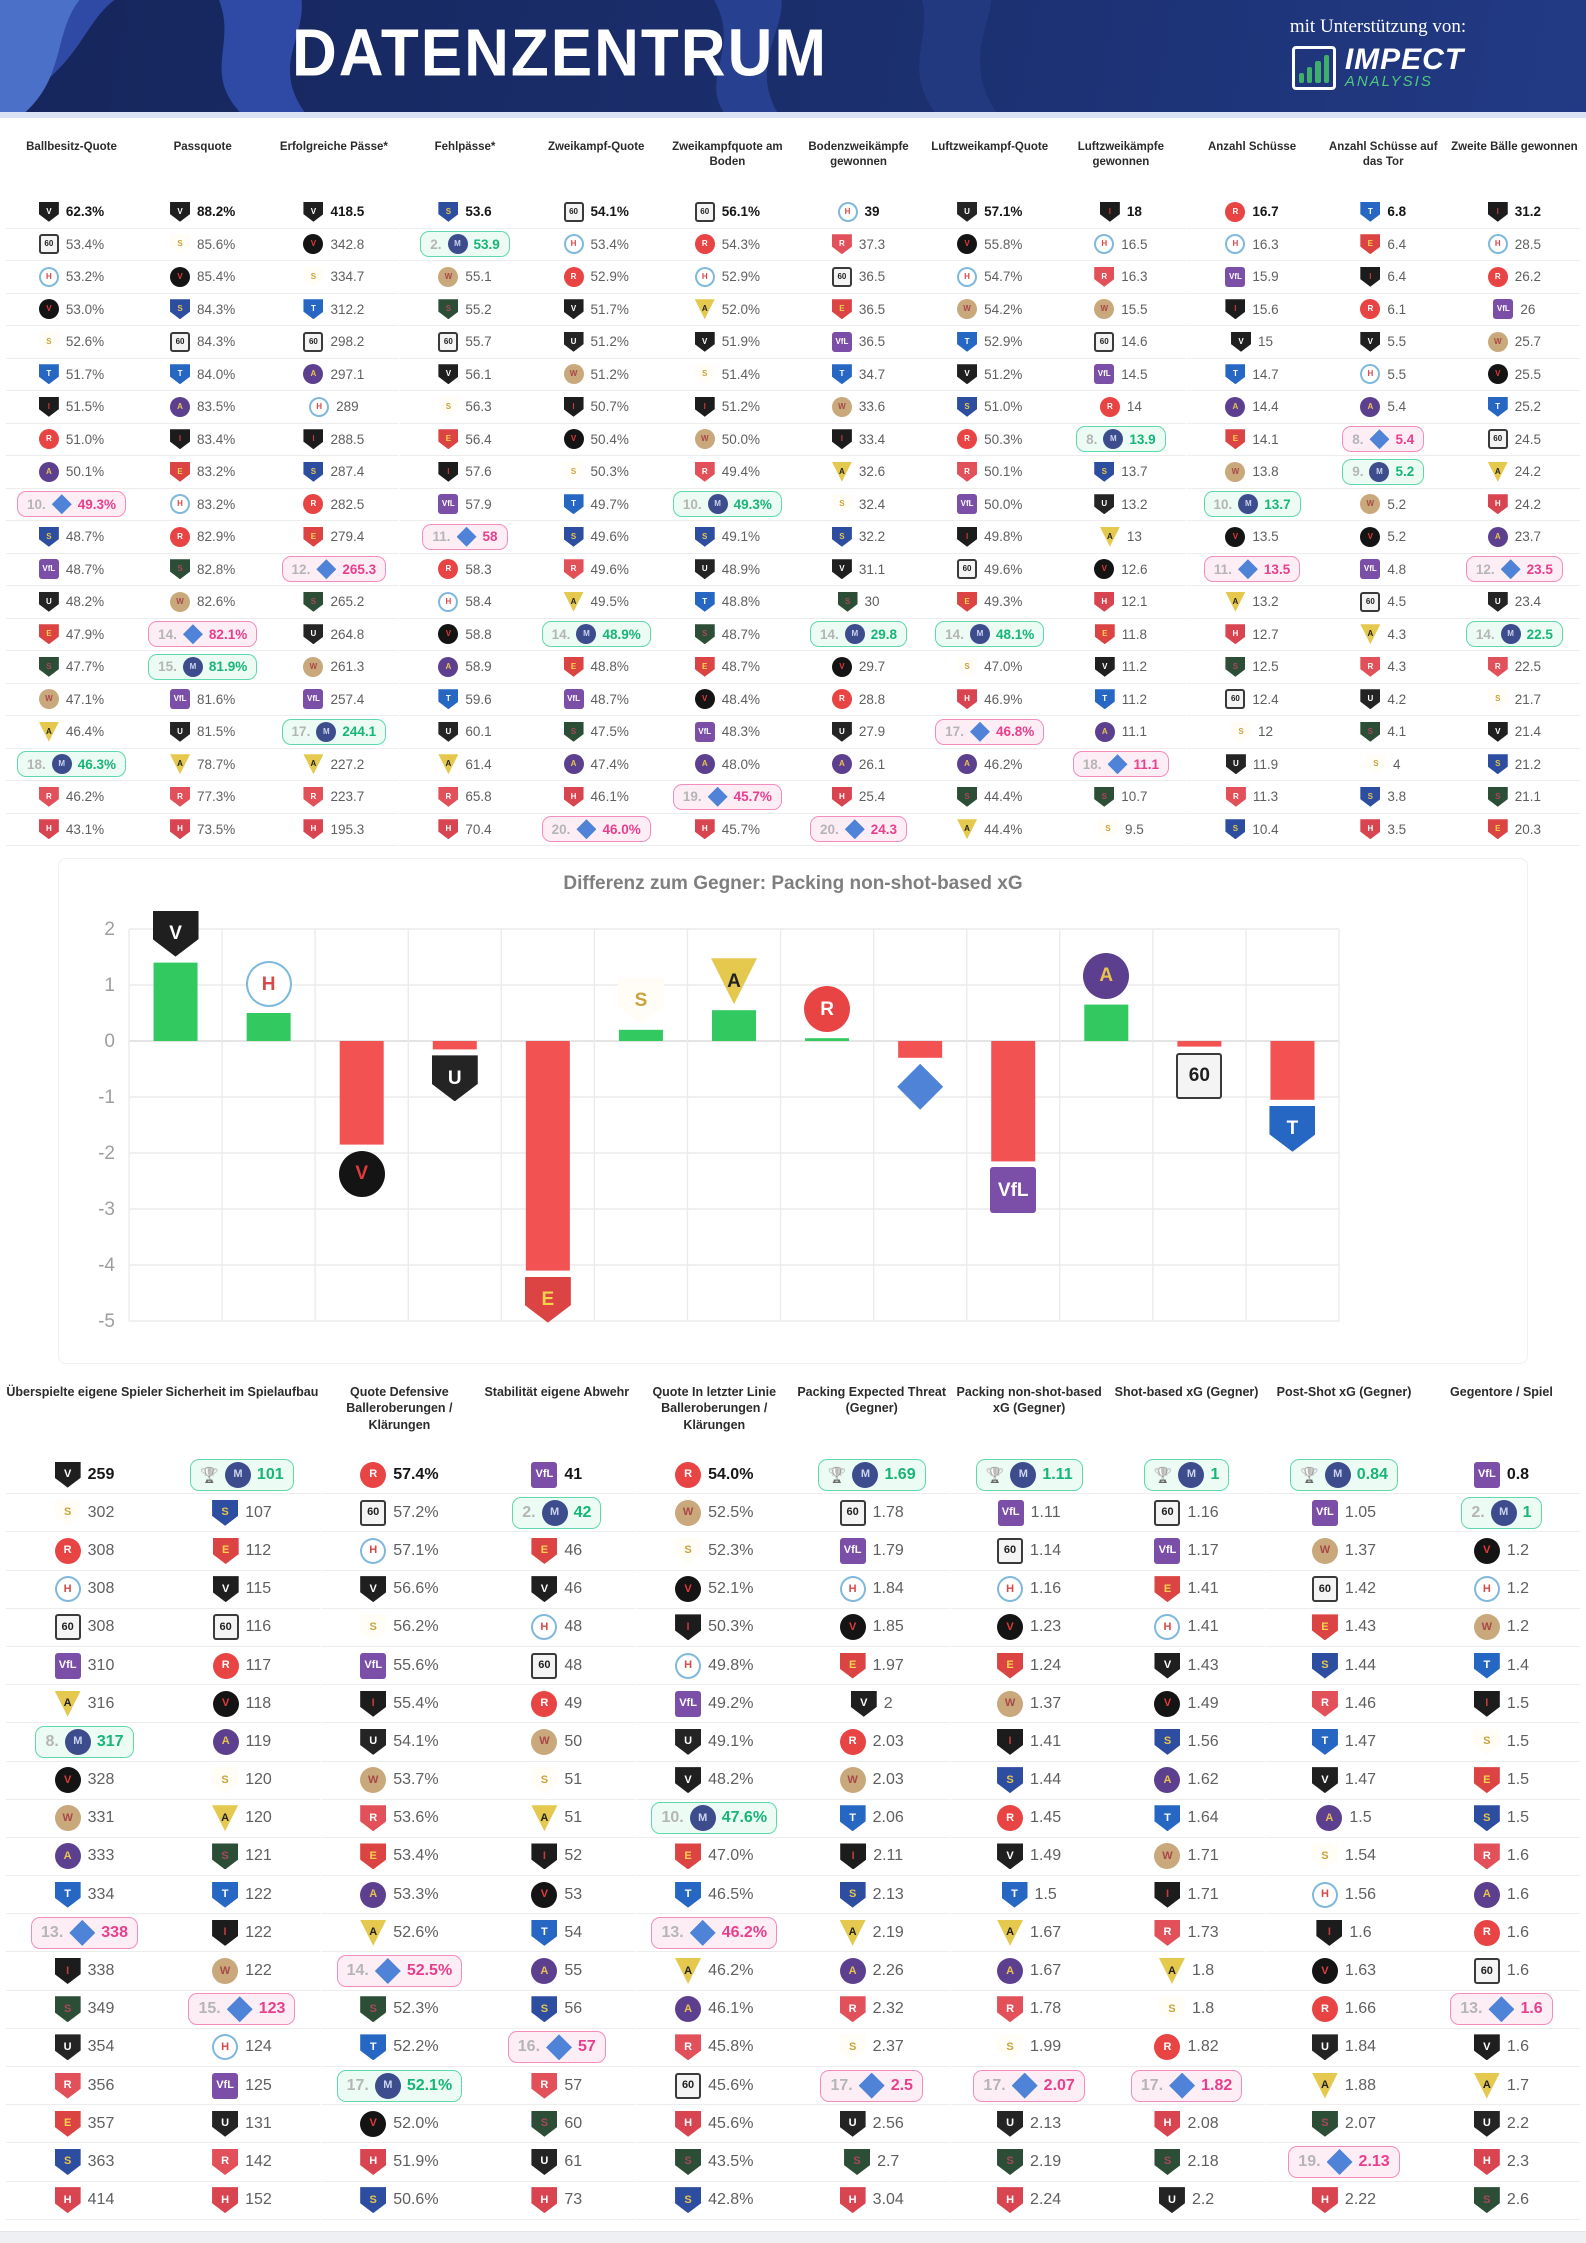 The image size is (1586, 2243). What do you see at coordinates (859, 245) in the screenshot?
I see `stat-cell: R 37.3` at bounding box center [859, 245].